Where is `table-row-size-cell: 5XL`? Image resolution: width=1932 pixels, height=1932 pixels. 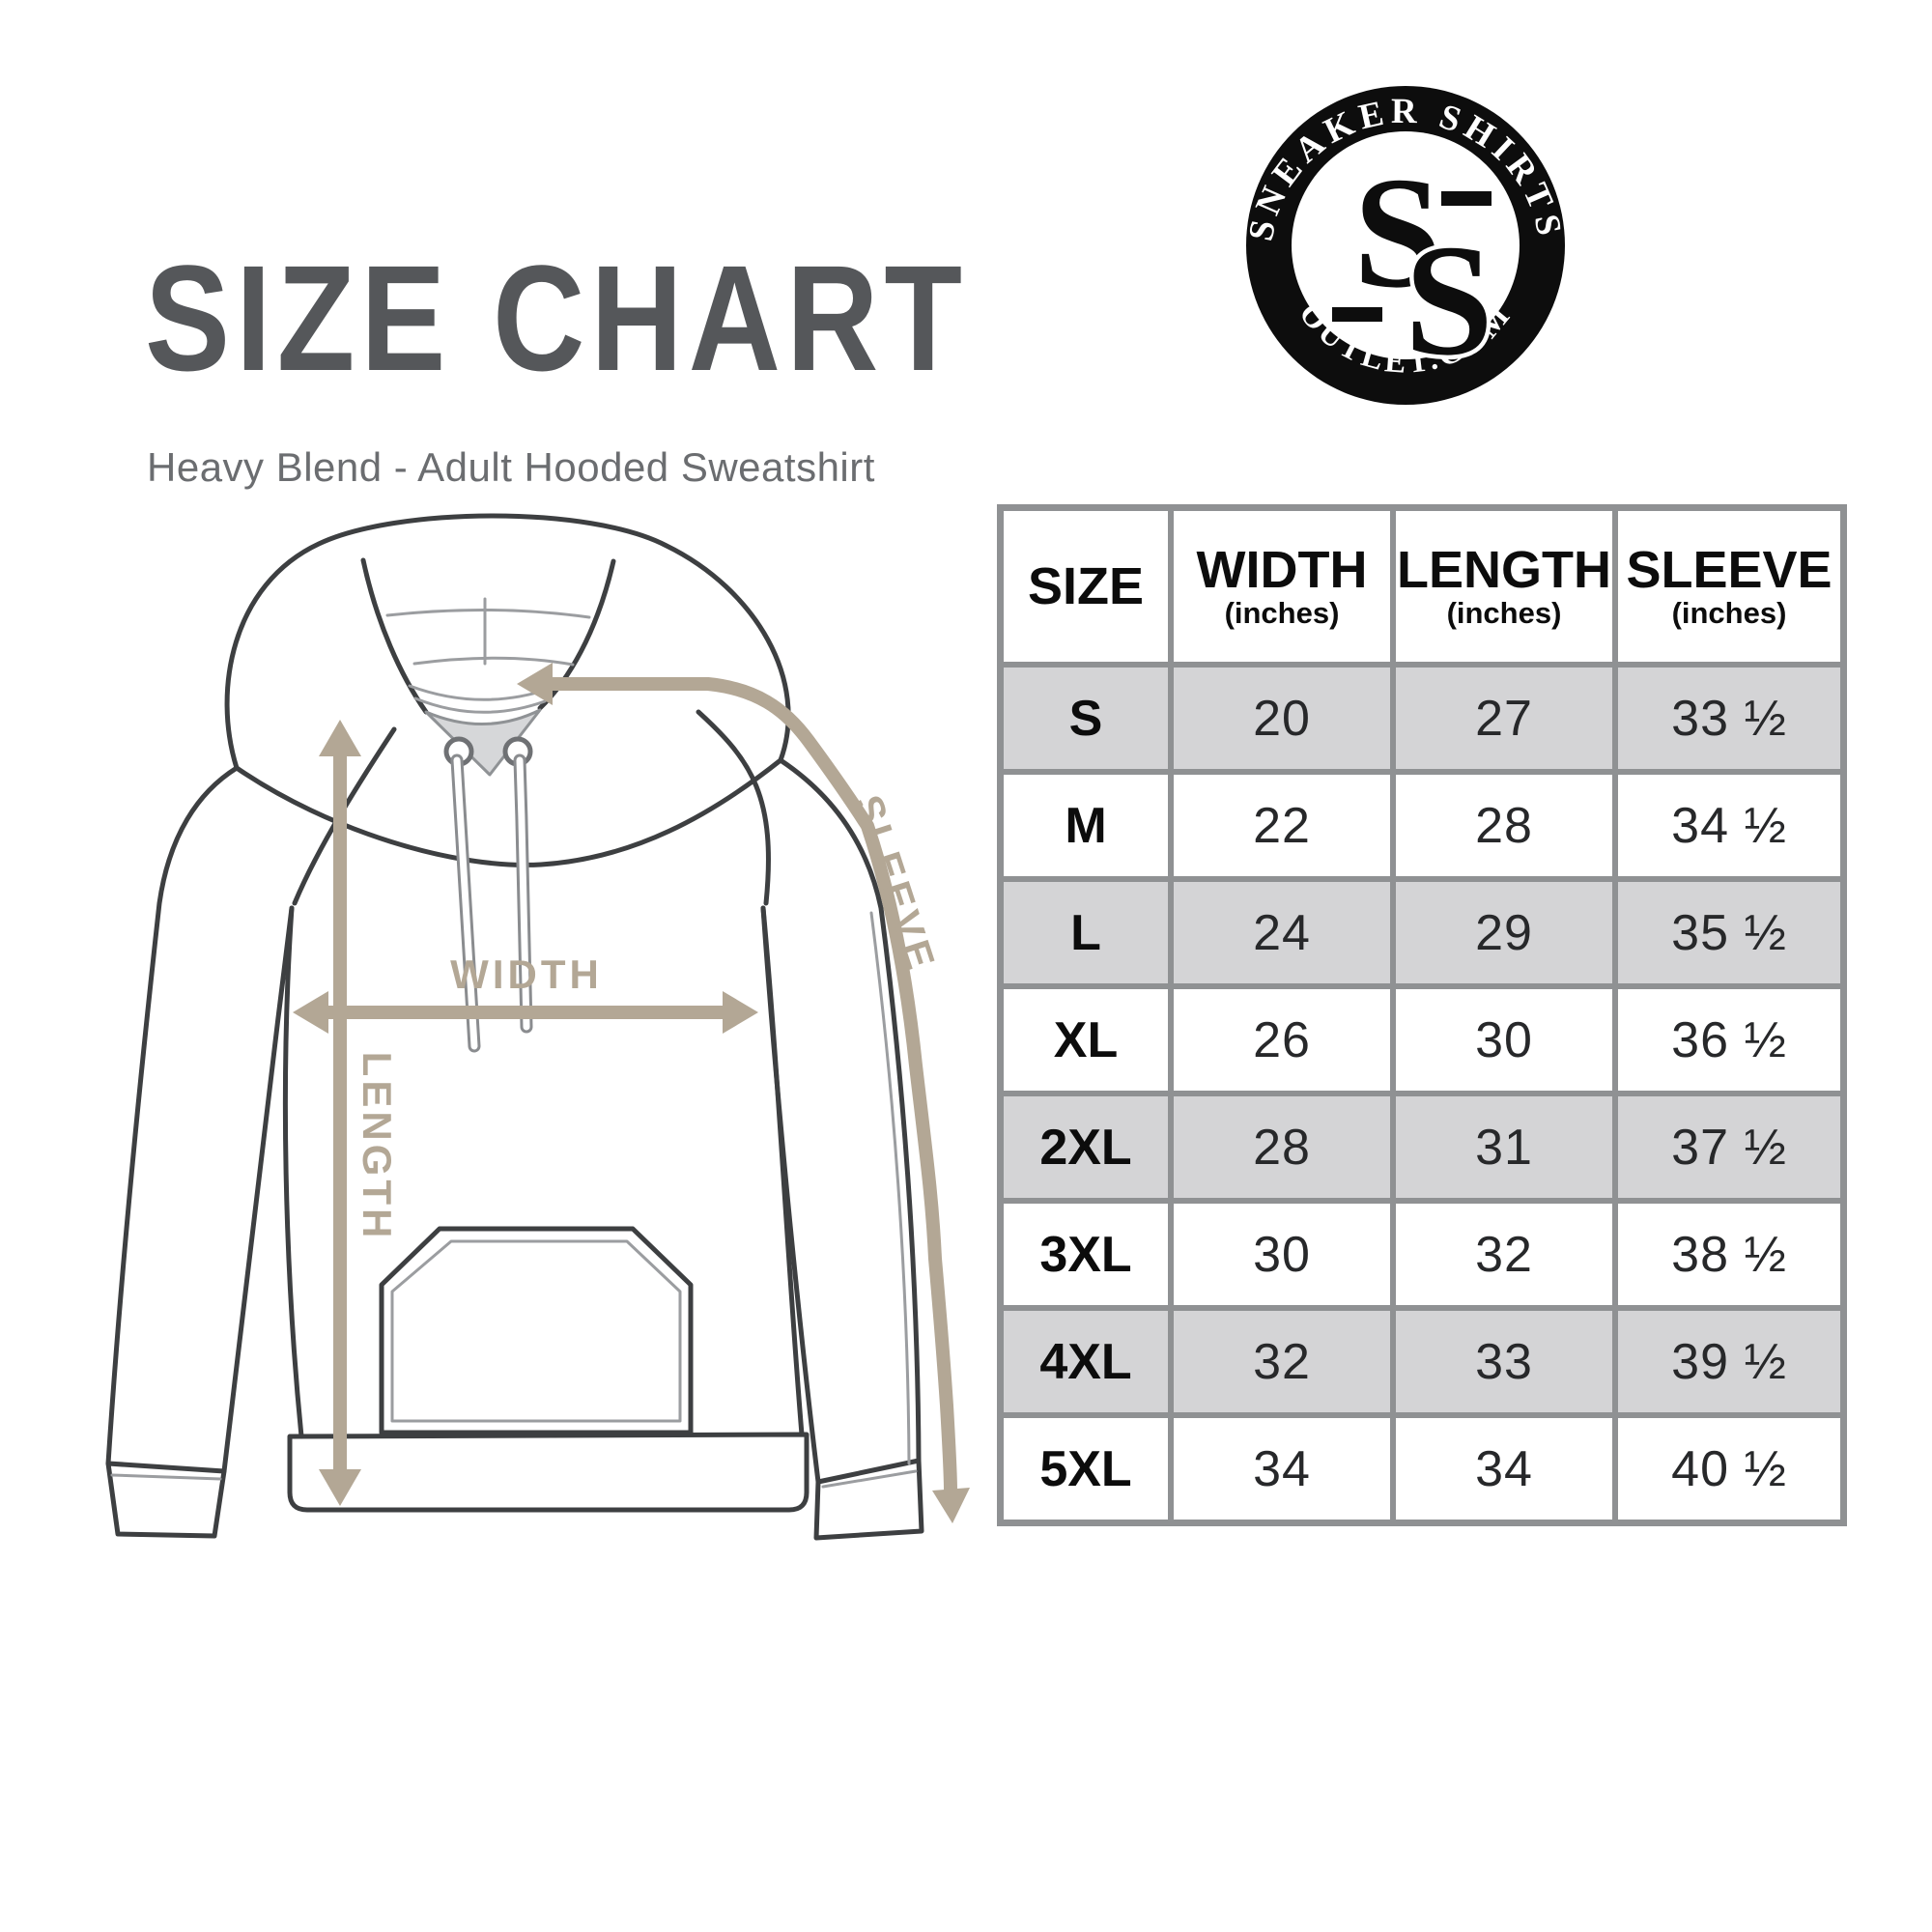 table-row-size-cell: 5XL is located at coordinates (1086, 1469).